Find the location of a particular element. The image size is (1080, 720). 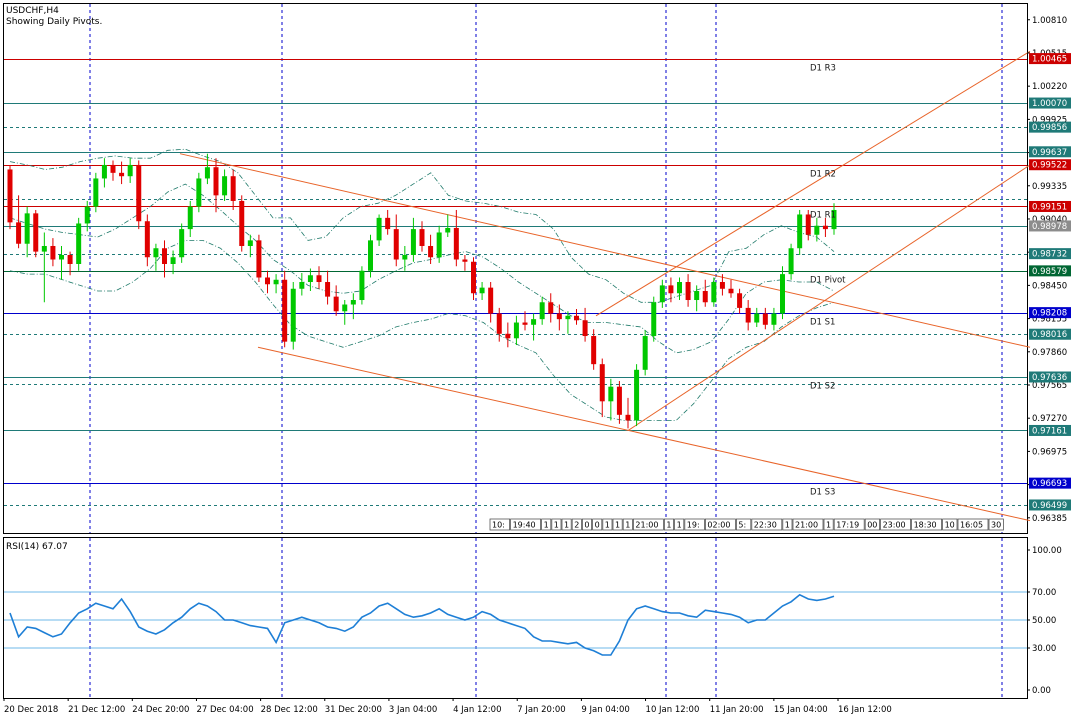

price-tag-4: 0.99522 is located at coordinates (1049, 166).